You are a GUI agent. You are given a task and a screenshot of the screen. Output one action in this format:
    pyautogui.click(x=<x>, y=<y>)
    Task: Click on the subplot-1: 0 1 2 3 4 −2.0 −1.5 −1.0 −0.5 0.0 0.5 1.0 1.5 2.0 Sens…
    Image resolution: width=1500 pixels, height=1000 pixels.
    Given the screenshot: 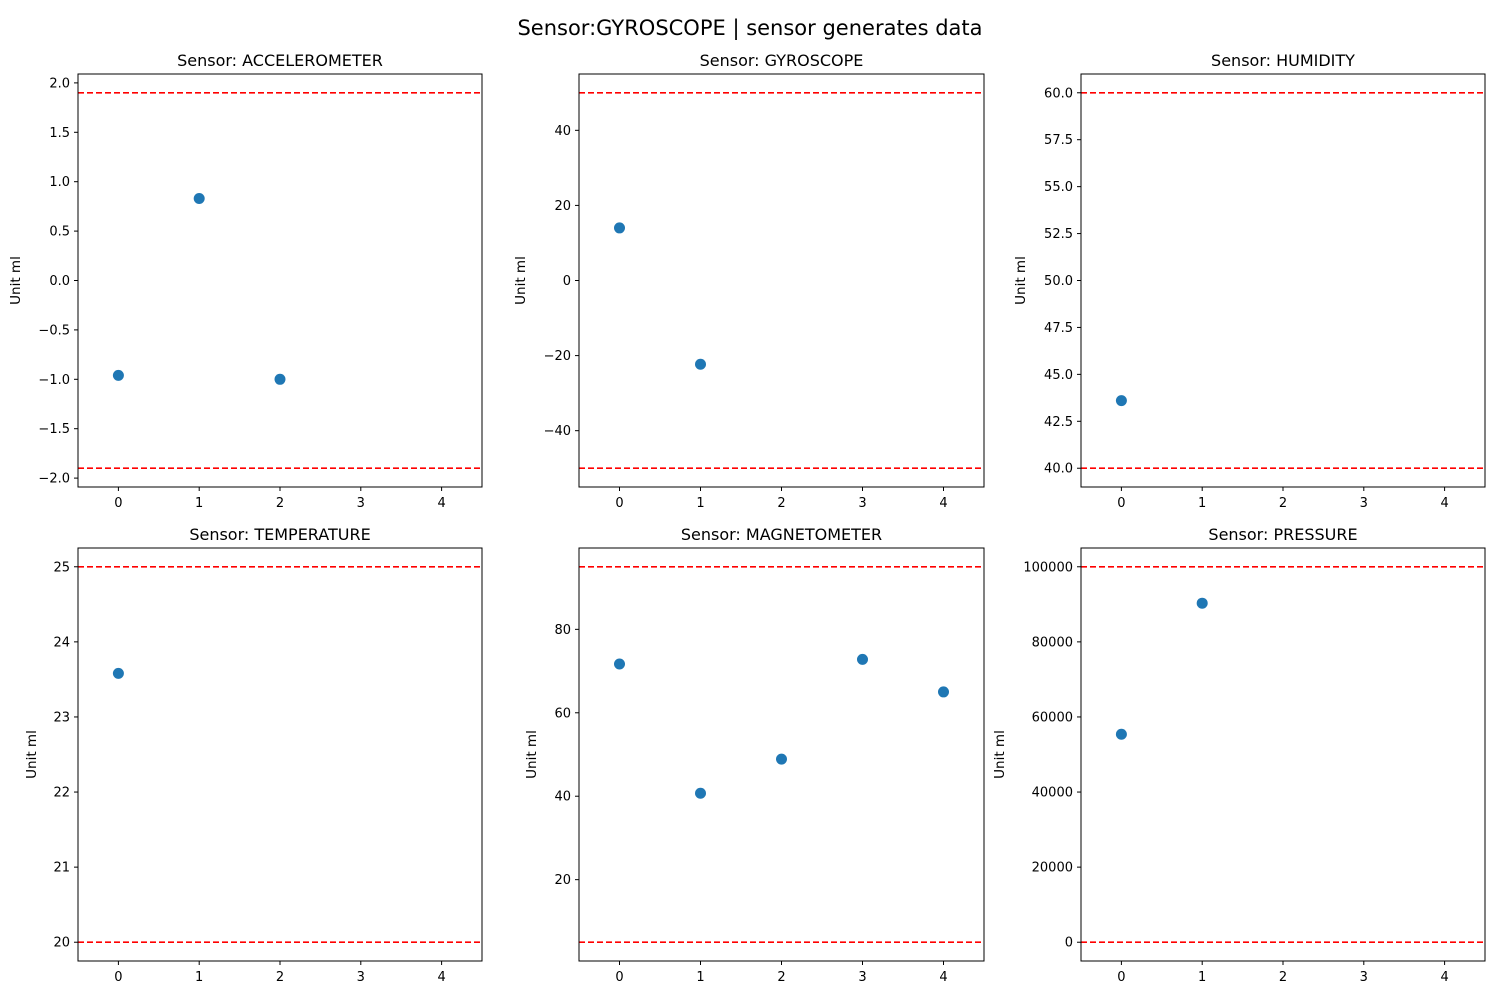 What is the action you would take?
    pyautogui.click(x=245, y=281)
    